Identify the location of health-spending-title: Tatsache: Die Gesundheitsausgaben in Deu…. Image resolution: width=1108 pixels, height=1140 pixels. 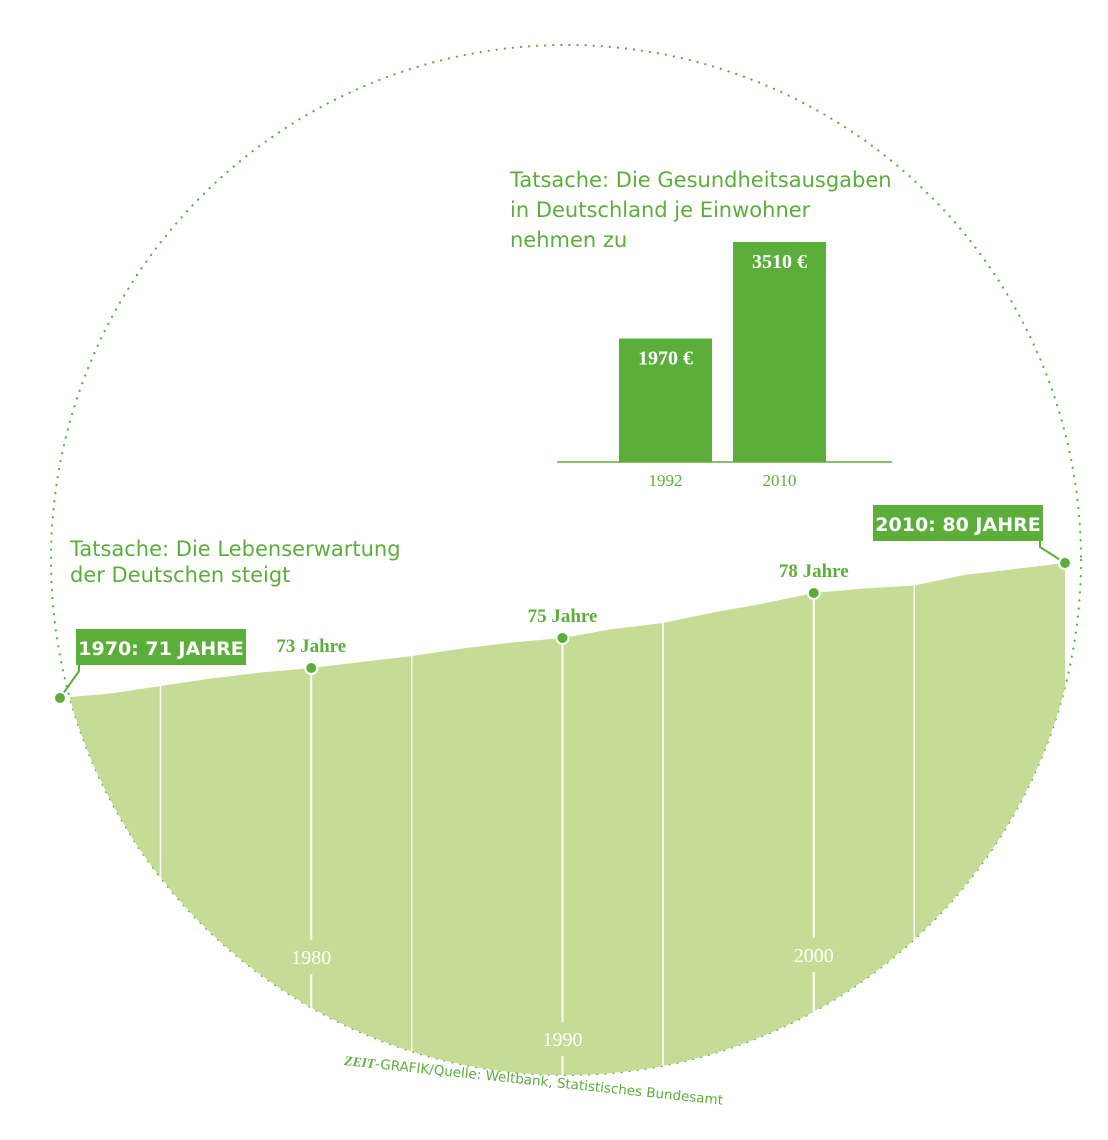
(703, 210).